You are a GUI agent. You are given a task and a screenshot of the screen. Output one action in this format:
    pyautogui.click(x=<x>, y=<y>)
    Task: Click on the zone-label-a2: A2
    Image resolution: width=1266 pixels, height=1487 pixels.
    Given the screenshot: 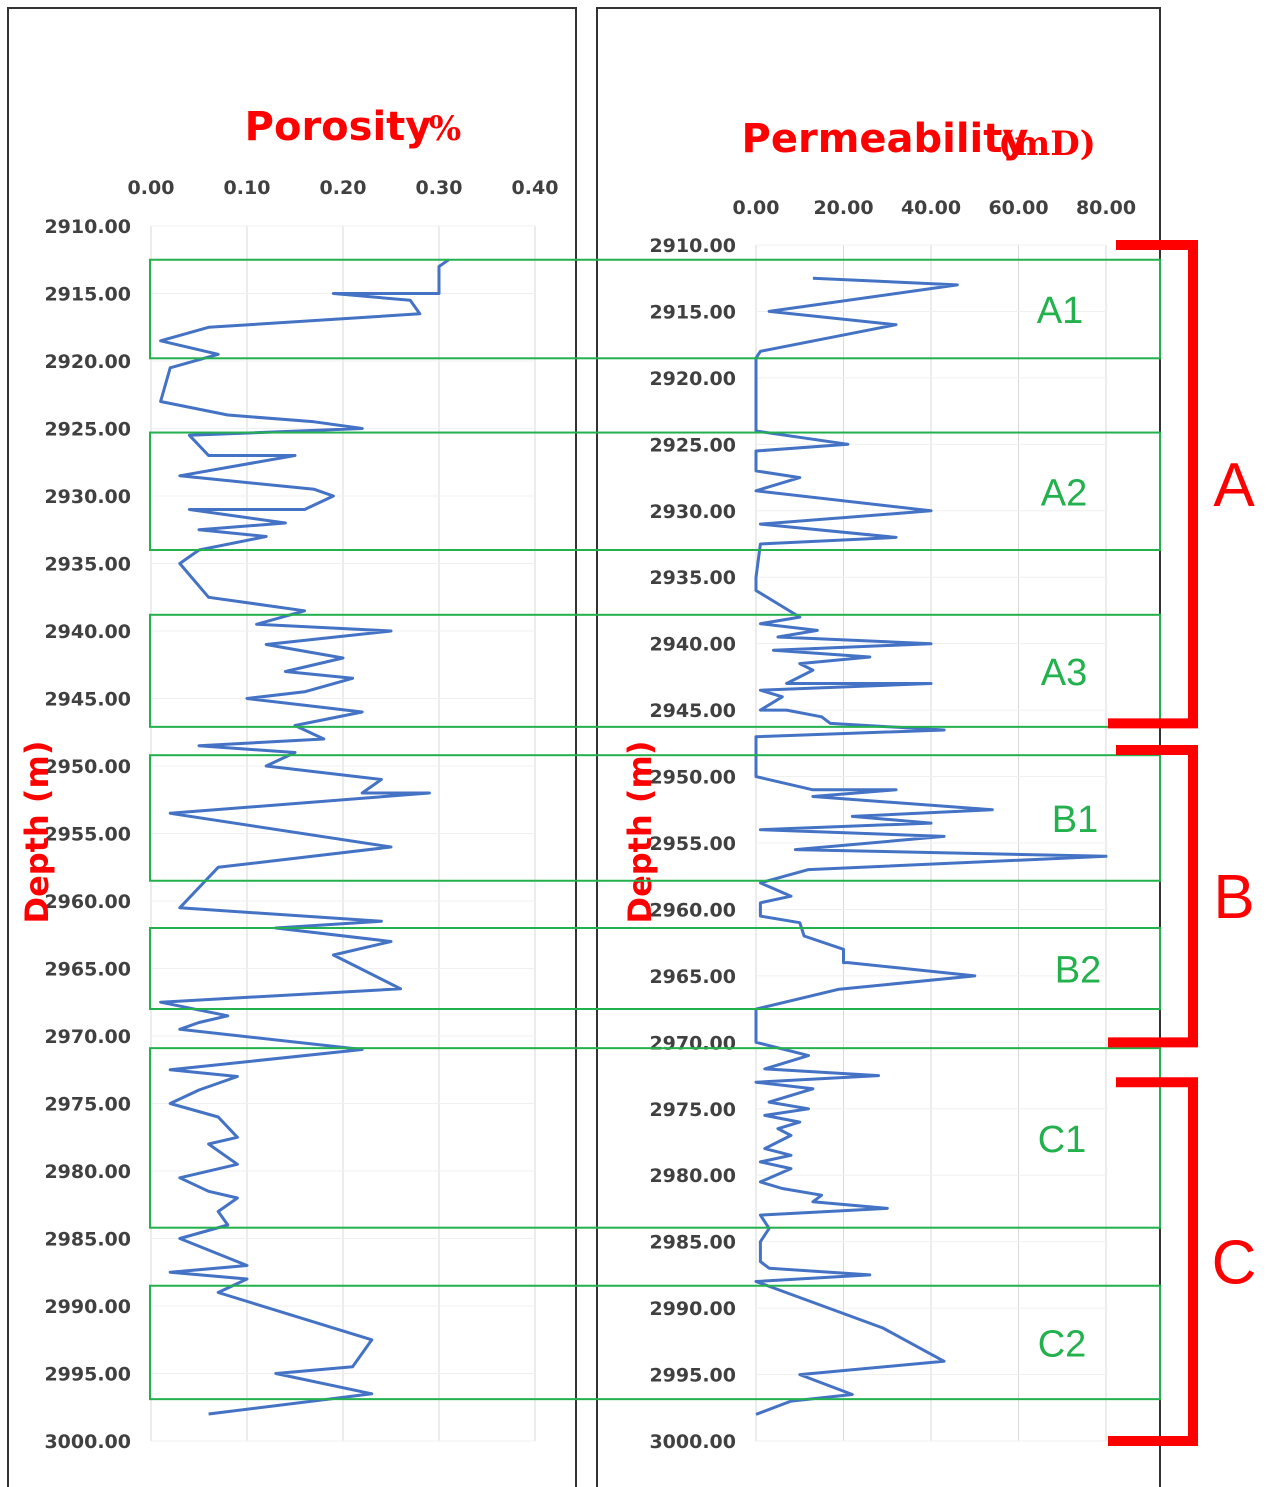 What is the action you would take?
    pyautogui.click(x=1064, y=493)
    